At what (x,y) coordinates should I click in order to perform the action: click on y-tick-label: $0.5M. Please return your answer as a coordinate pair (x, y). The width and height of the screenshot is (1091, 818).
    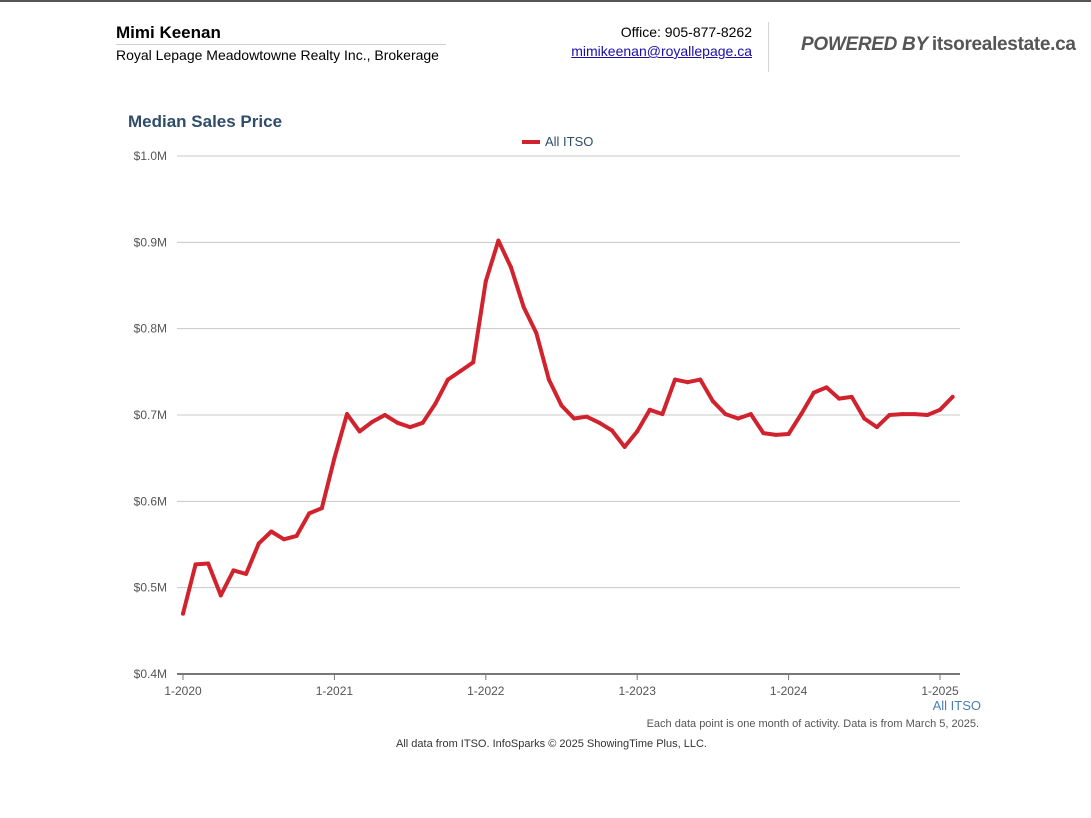
    Looking at the image, I should click on (150, 588).